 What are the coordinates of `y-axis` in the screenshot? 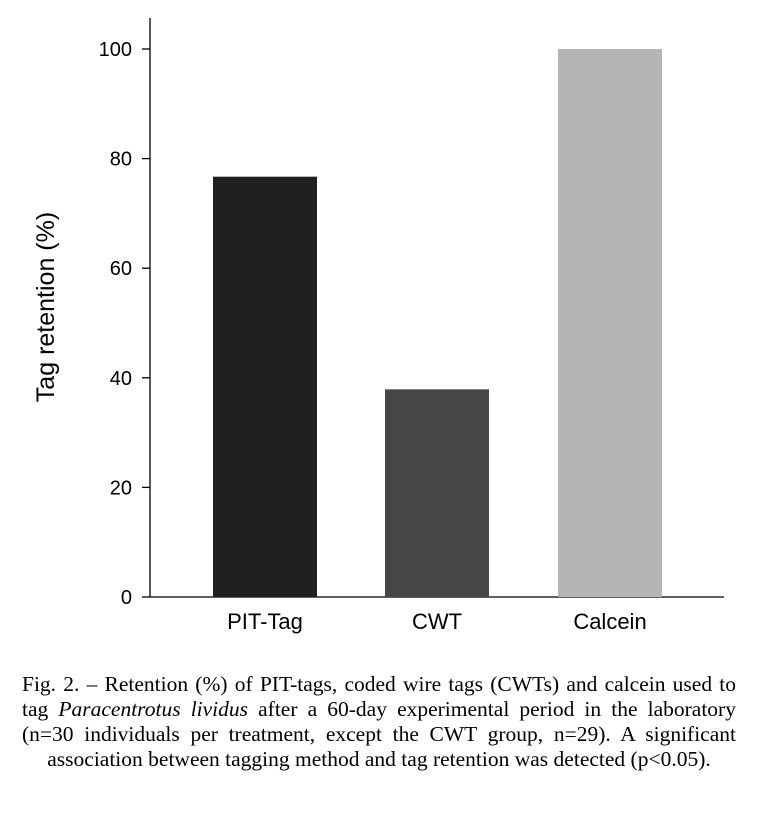 It's located at (146, 308).